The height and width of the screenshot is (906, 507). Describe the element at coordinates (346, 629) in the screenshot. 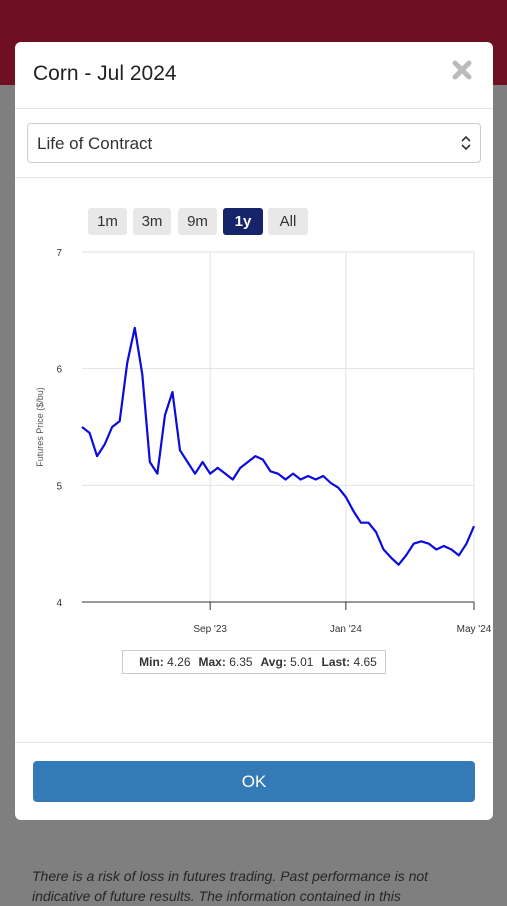

I see `x-tick-label: Jan '24` at that location.